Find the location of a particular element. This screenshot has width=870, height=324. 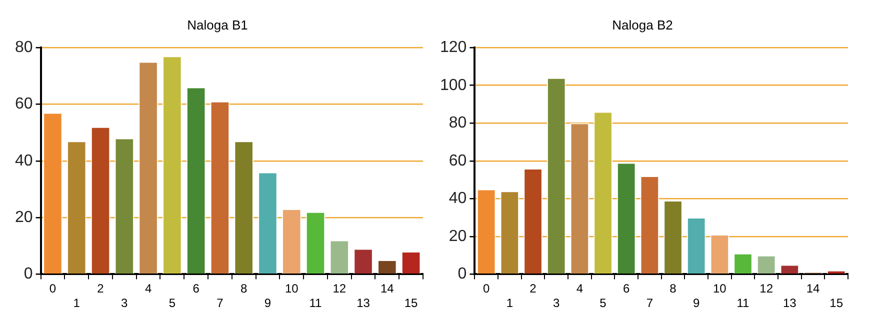

y-tick-label: 100 is located at coordinates (453, 85).